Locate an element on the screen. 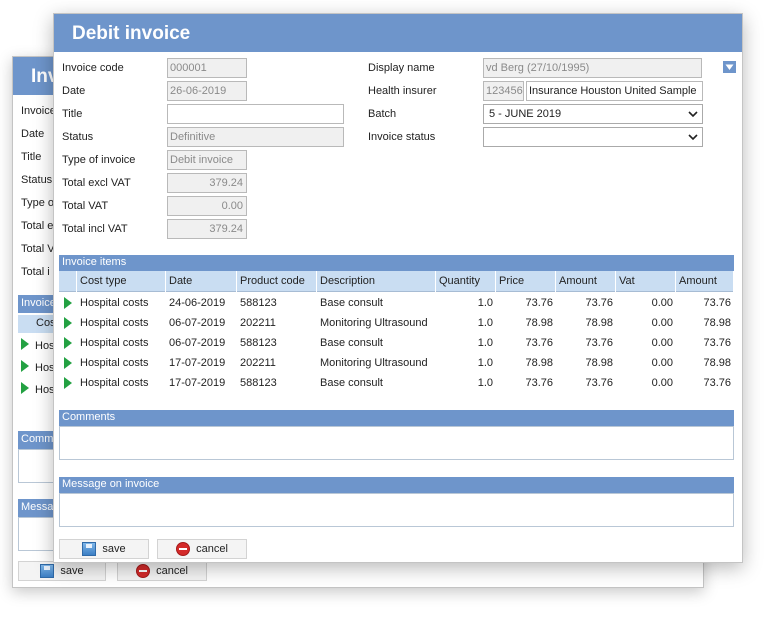  background-column-label: Cos is located at coordinates (46, 323).